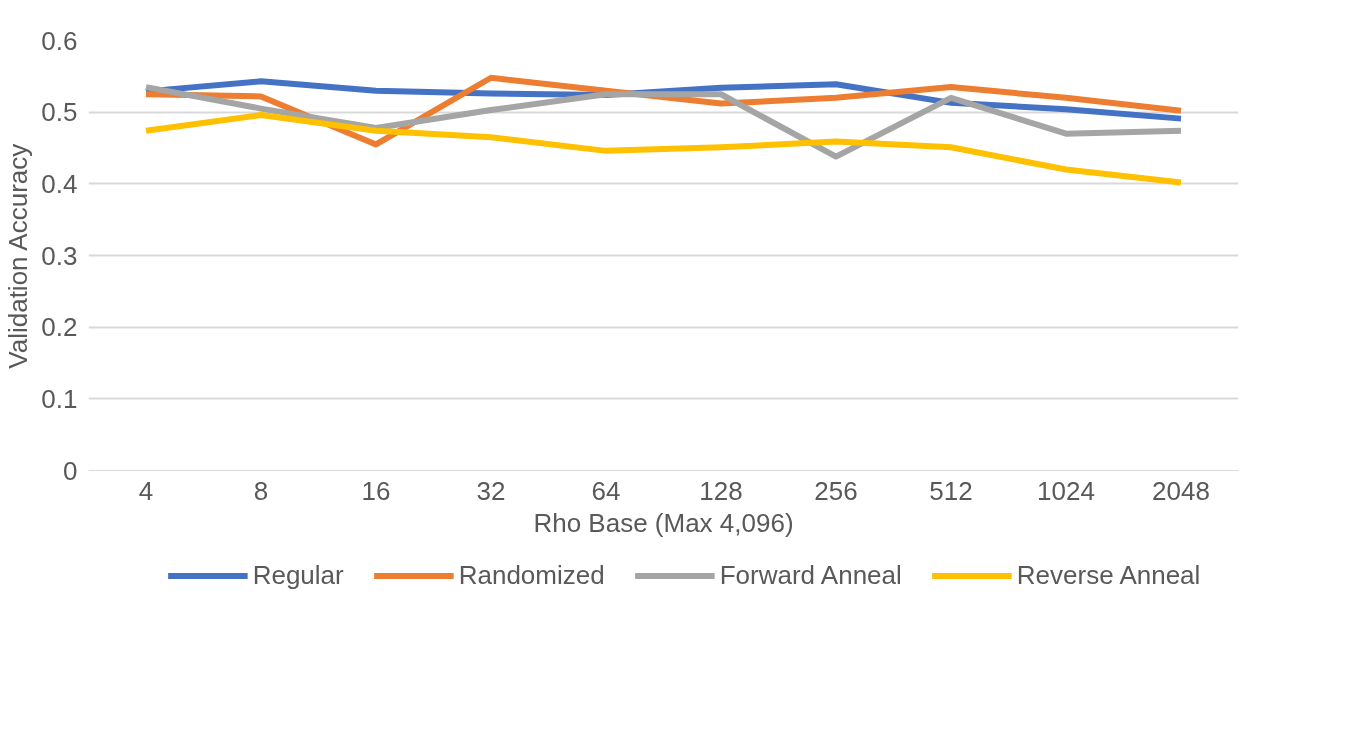  I want to click on legend-label: Reverse Anneal, so click(1108, 575).